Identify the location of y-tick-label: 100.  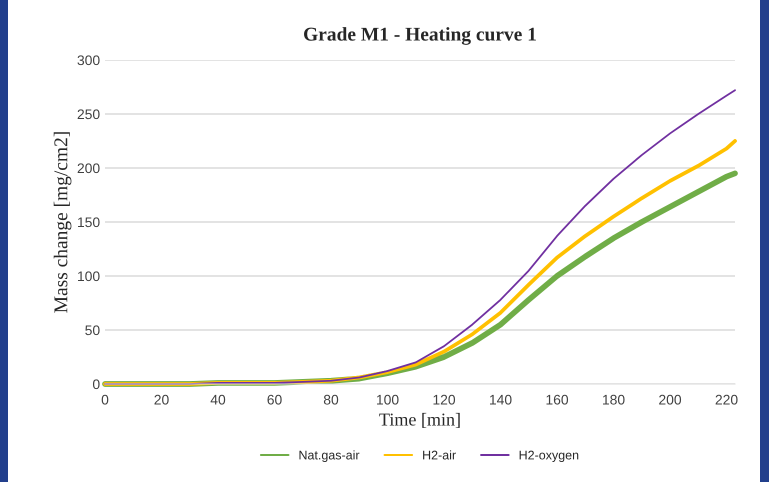
(89, 276).